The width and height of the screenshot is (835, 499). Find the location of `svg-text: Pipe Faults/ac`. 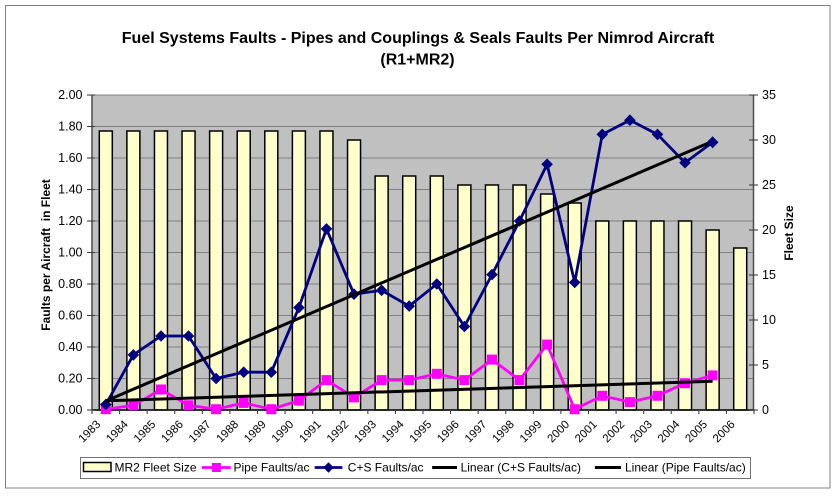

svg-text: Pipe Faults/ac is located at coordinates (272, 468).